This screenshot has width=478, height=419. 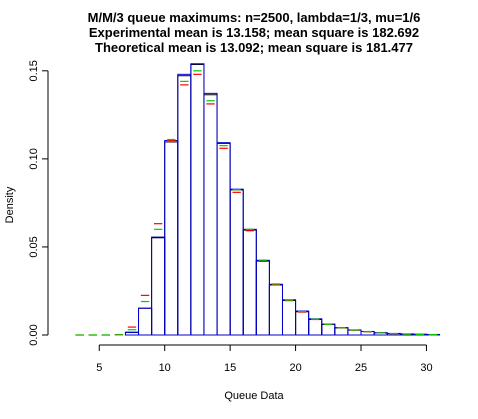 What do you see at coordinates (264, 359) in the screenshot?
I see `x-axis: 5 10 15 20 25 30` at bounding box center [264, 359].